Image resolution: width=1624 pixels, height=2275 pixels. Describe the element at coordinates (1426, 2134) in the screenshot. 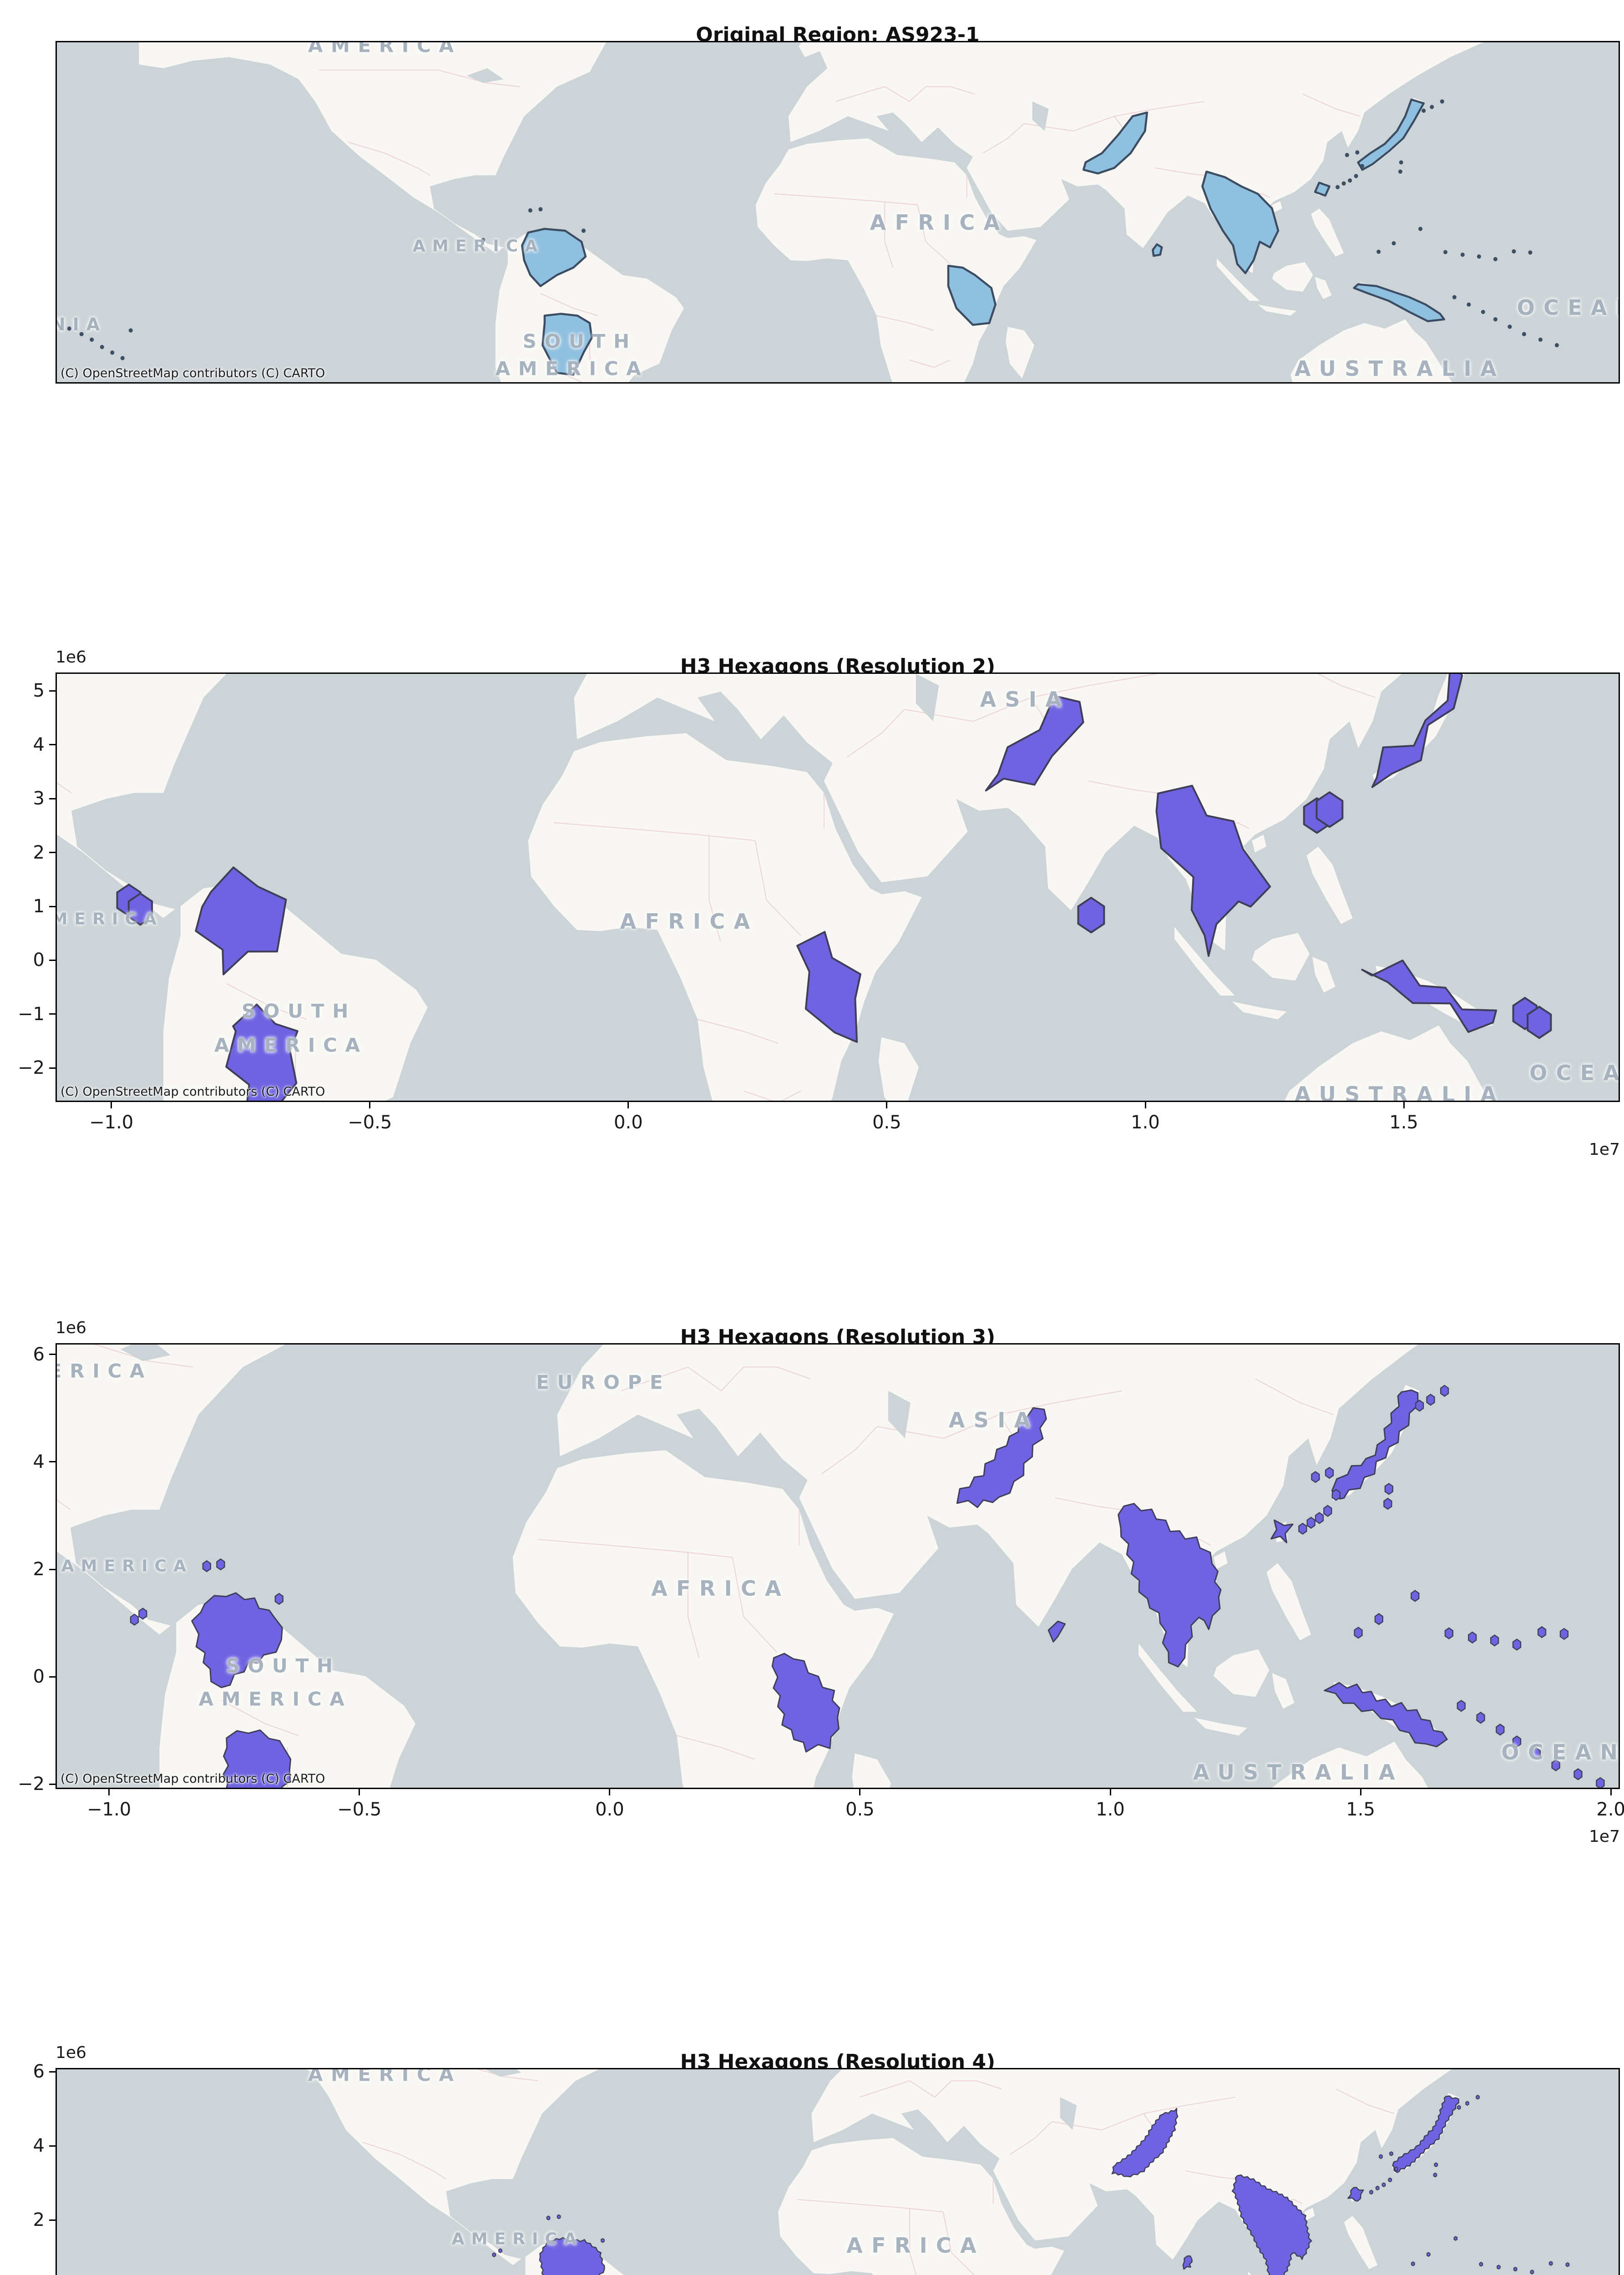

I see `hex-cluster-japan` at that location.